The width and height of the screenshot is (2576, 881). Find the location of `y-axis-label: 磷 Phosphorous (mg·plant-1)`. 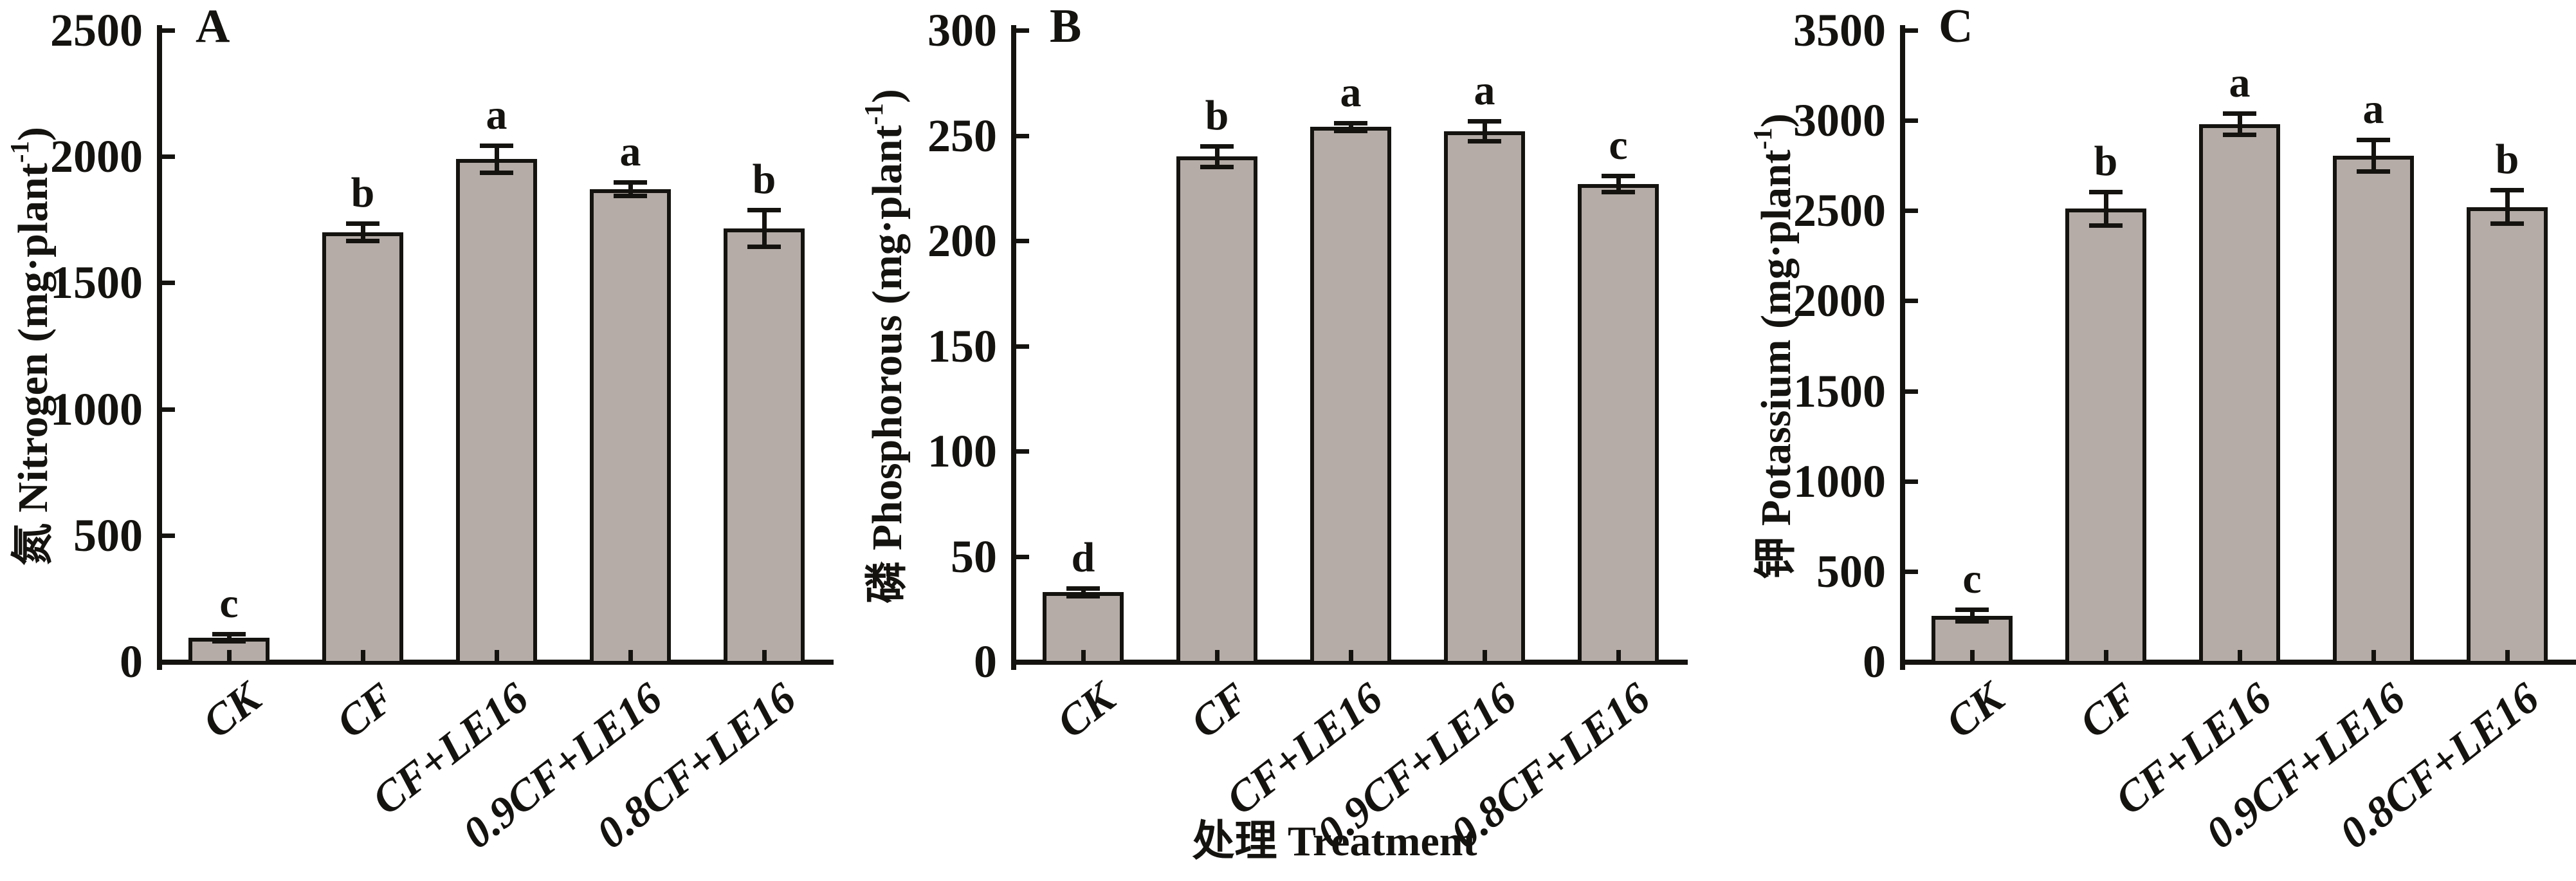

y-axis-label: 磷 Phosphorous (mg·plant-1) is located at coordinates (881, 366).